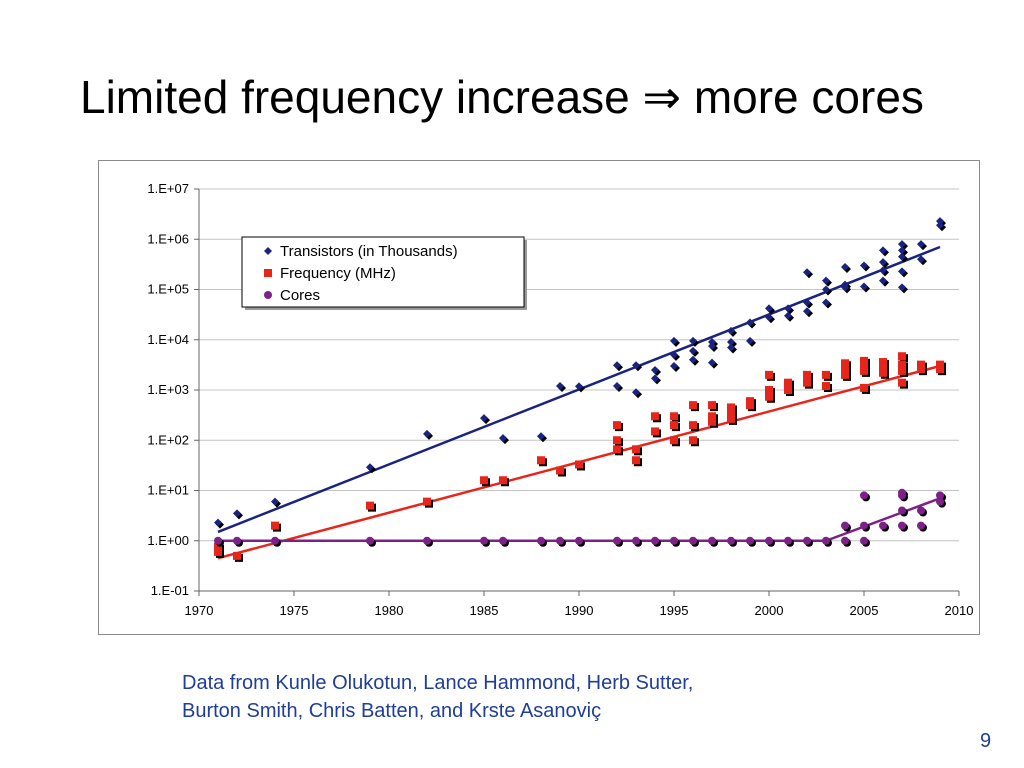  I want to click on page-number: 9, so click(986, 741).